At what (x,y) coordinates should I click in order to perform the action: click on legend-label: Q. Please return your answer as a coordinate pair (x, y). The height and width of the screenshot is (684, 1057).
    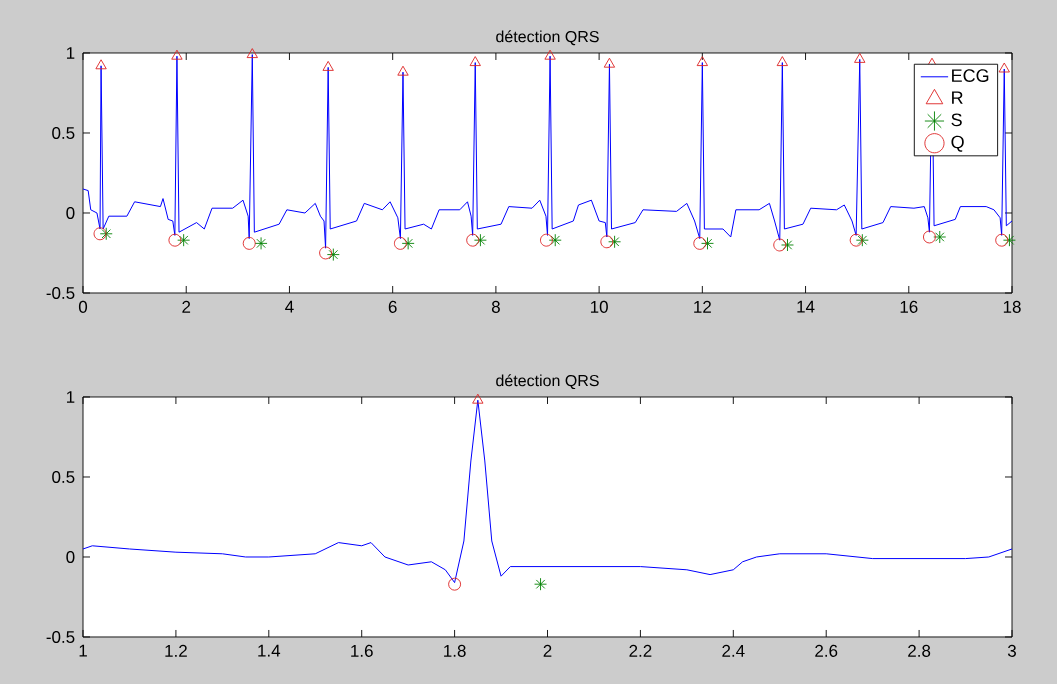
    Looking at the image, I should click on (957, 143).